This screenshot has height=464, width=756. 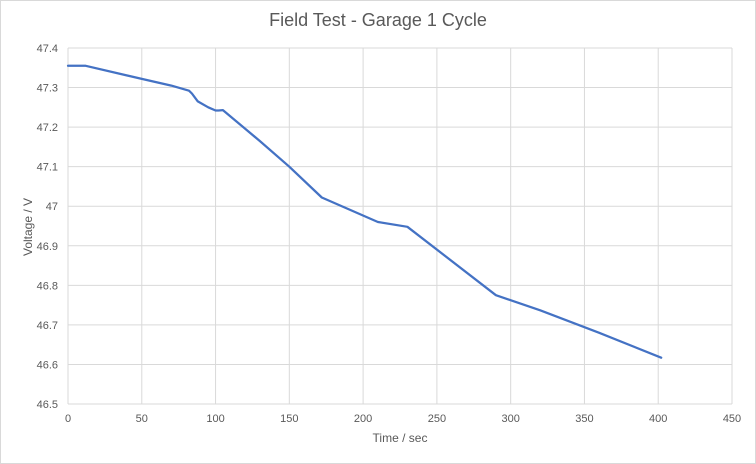 I want to click on y-tick-label: 46.7, so click(x=47, y=326).